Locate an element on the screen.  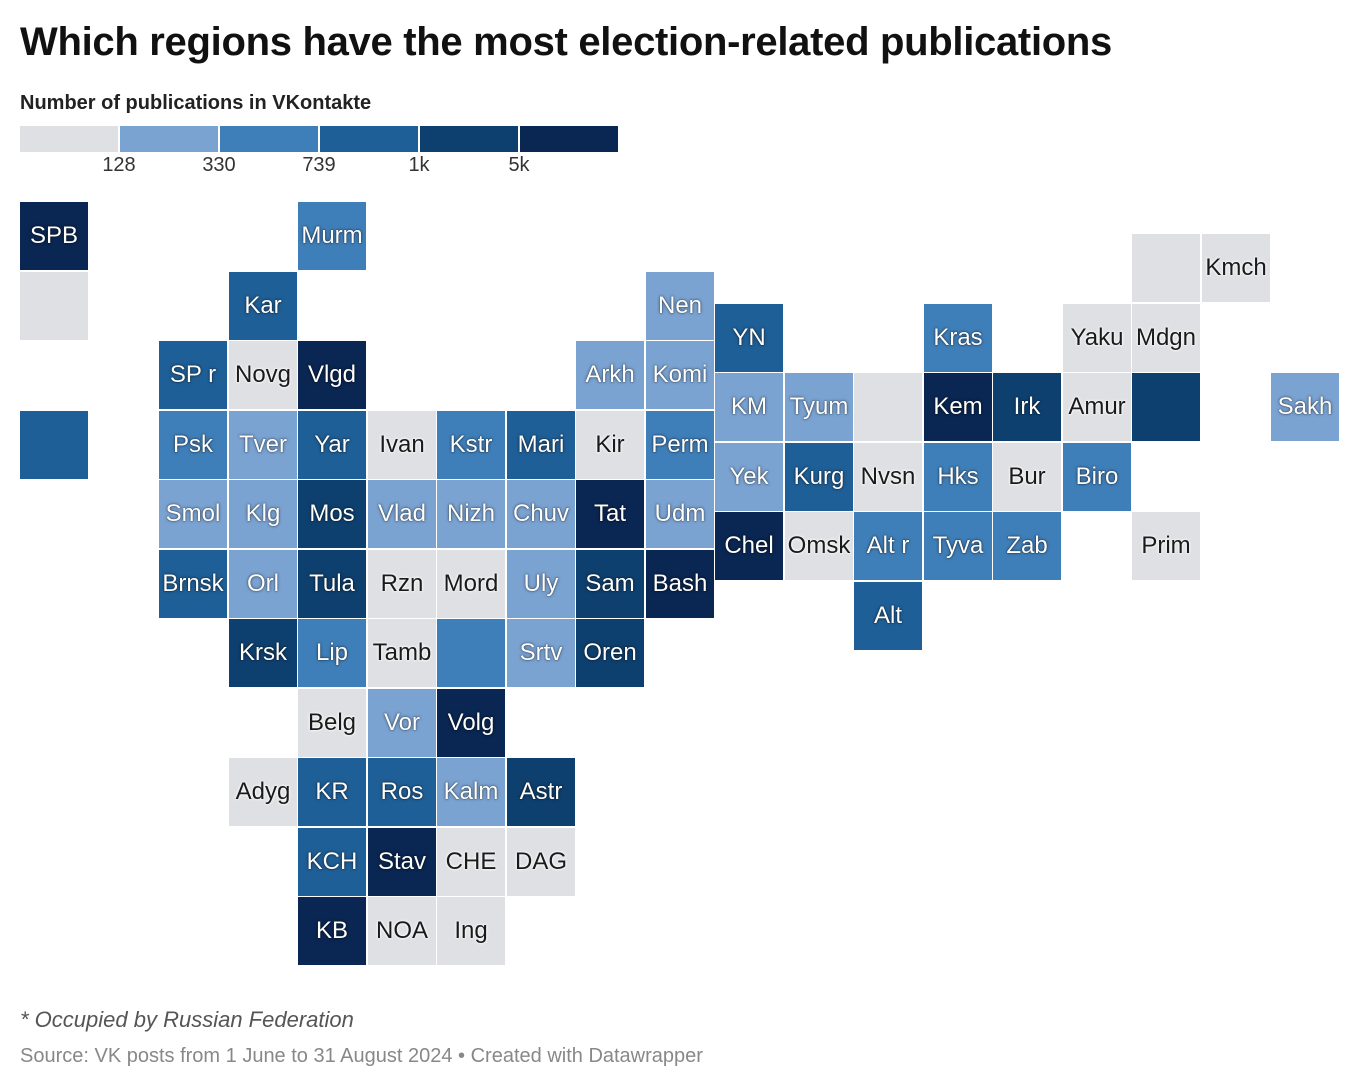
region-tile: Mari is located at coordinates (541, 445).